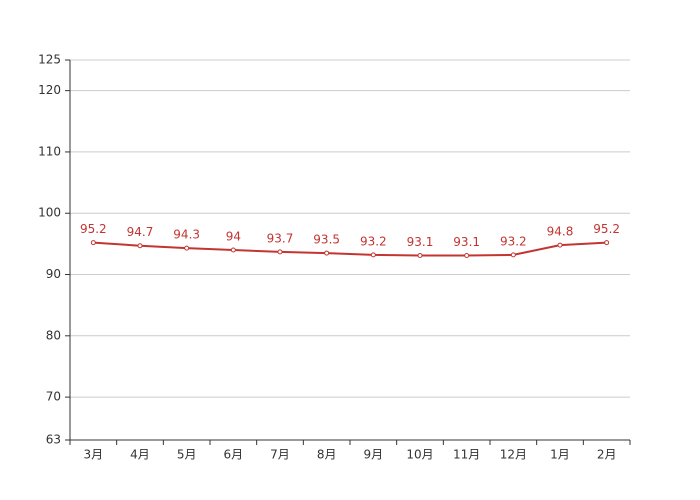 The height and width of the screenshot is (500, 700). I want to click on x-tick-label: 12月, so click(513, 455).